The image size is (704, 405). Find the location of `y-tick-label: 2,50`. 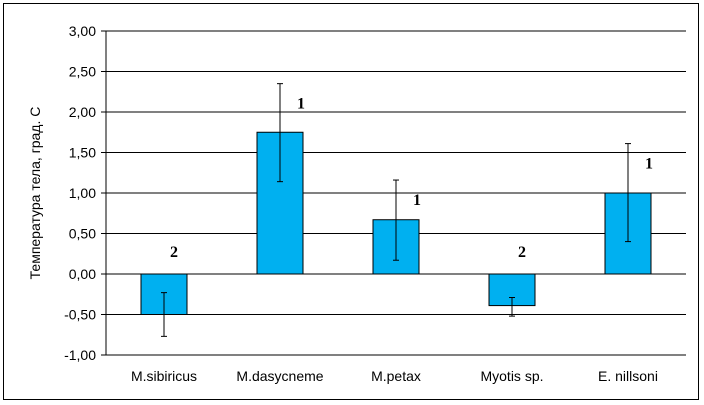

y-tick-label: 2,50 is located at coordinates (82, 72).